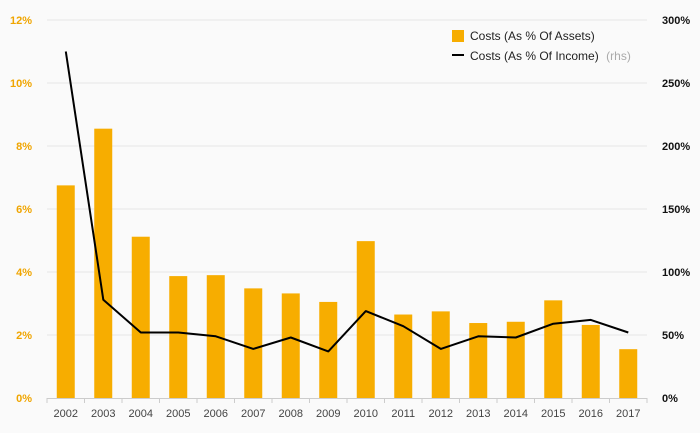 Image resolution: width=700 pixels, height=433 pixels. Describe the element at coordinates (676, 210) in the screenshot. I see `right-tick-label: 150%` at that location.